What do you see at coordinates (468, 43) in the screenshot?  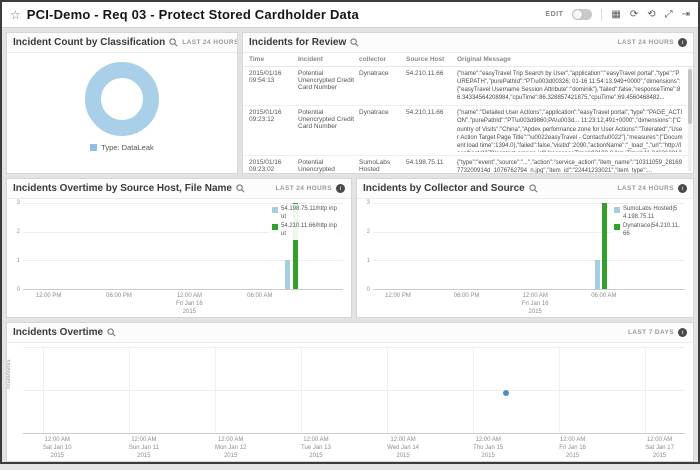 I see `panel-header: Incidents for Review LAST 24 HOURS i` at bounding box center [468, 43].